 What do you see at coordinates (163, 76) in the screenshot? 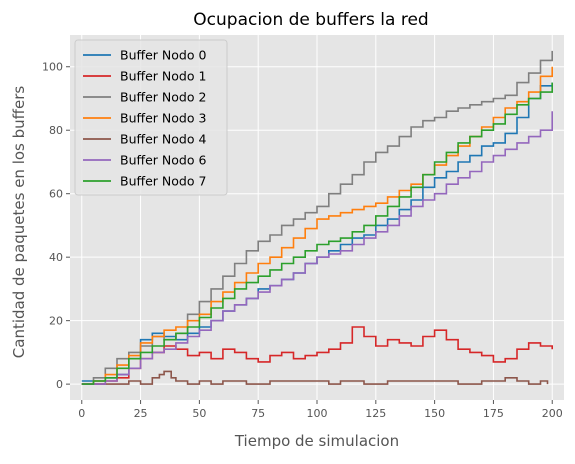
I see `legend-label: Buffer Nodo 1` at bounding box center [163, 76].